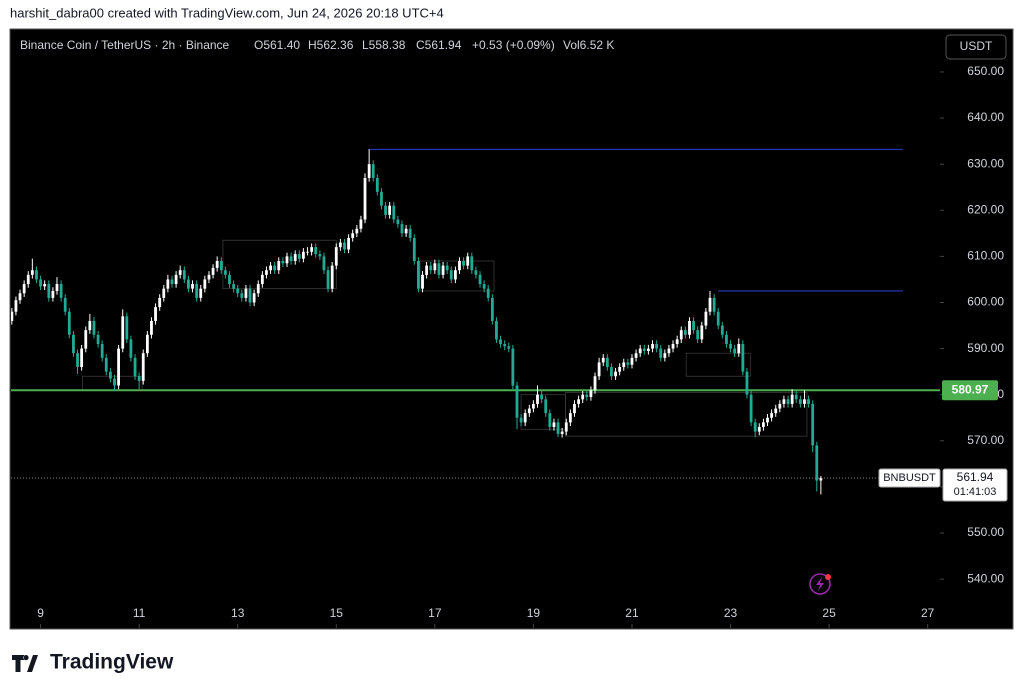 The height and width of the screenshot is (694, 1024). Describe the element at coordinates (820, 584) in the screenshot. I see `icon-bolt` at that location.